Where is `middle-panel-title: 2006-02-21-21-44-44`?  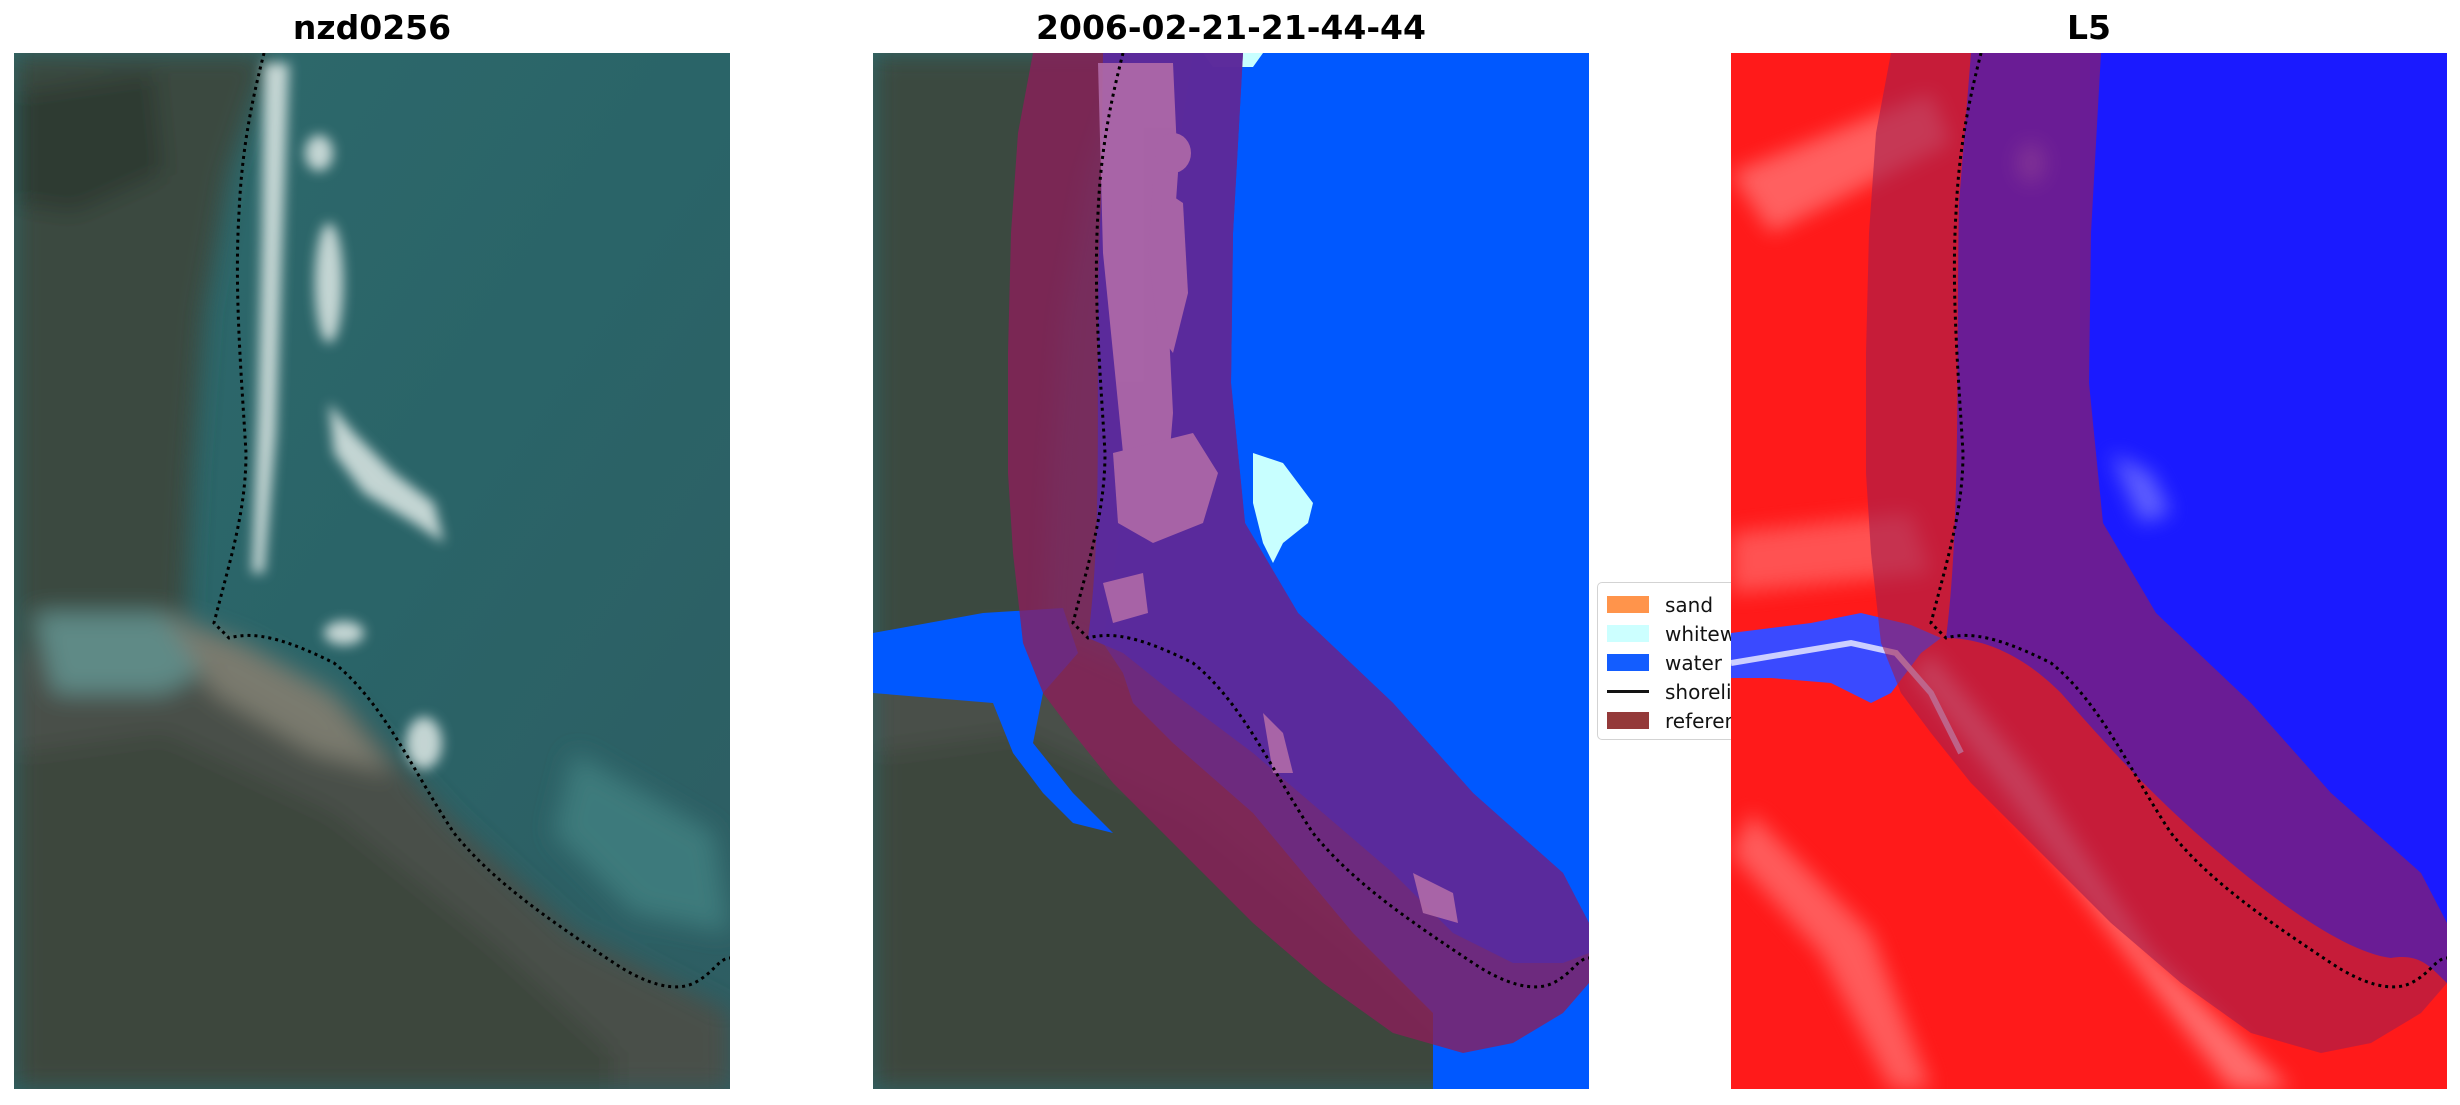
middle-panel-title: 2006-02-21-21-44-44 is located at coordinates (1231, 27).